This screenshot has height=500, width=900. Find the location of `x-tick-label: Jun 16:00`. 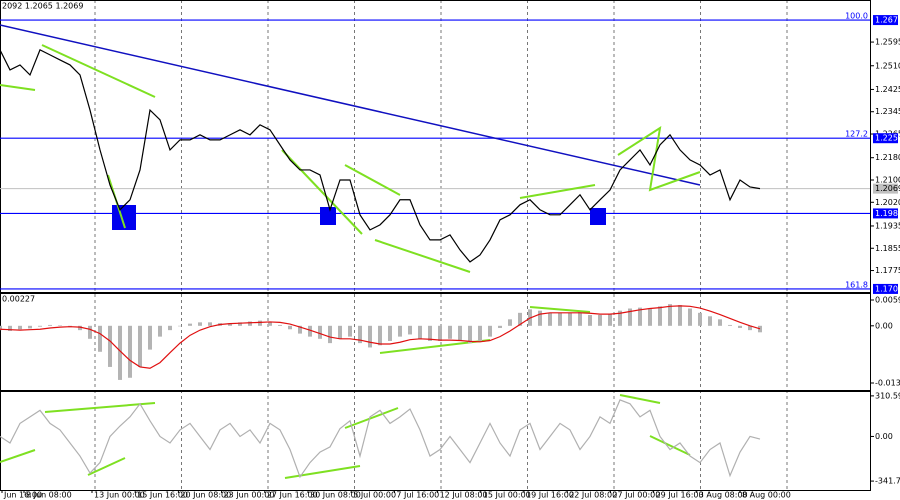

x-tick-label: Jun 16:00 is located at coordinates (22, 495).